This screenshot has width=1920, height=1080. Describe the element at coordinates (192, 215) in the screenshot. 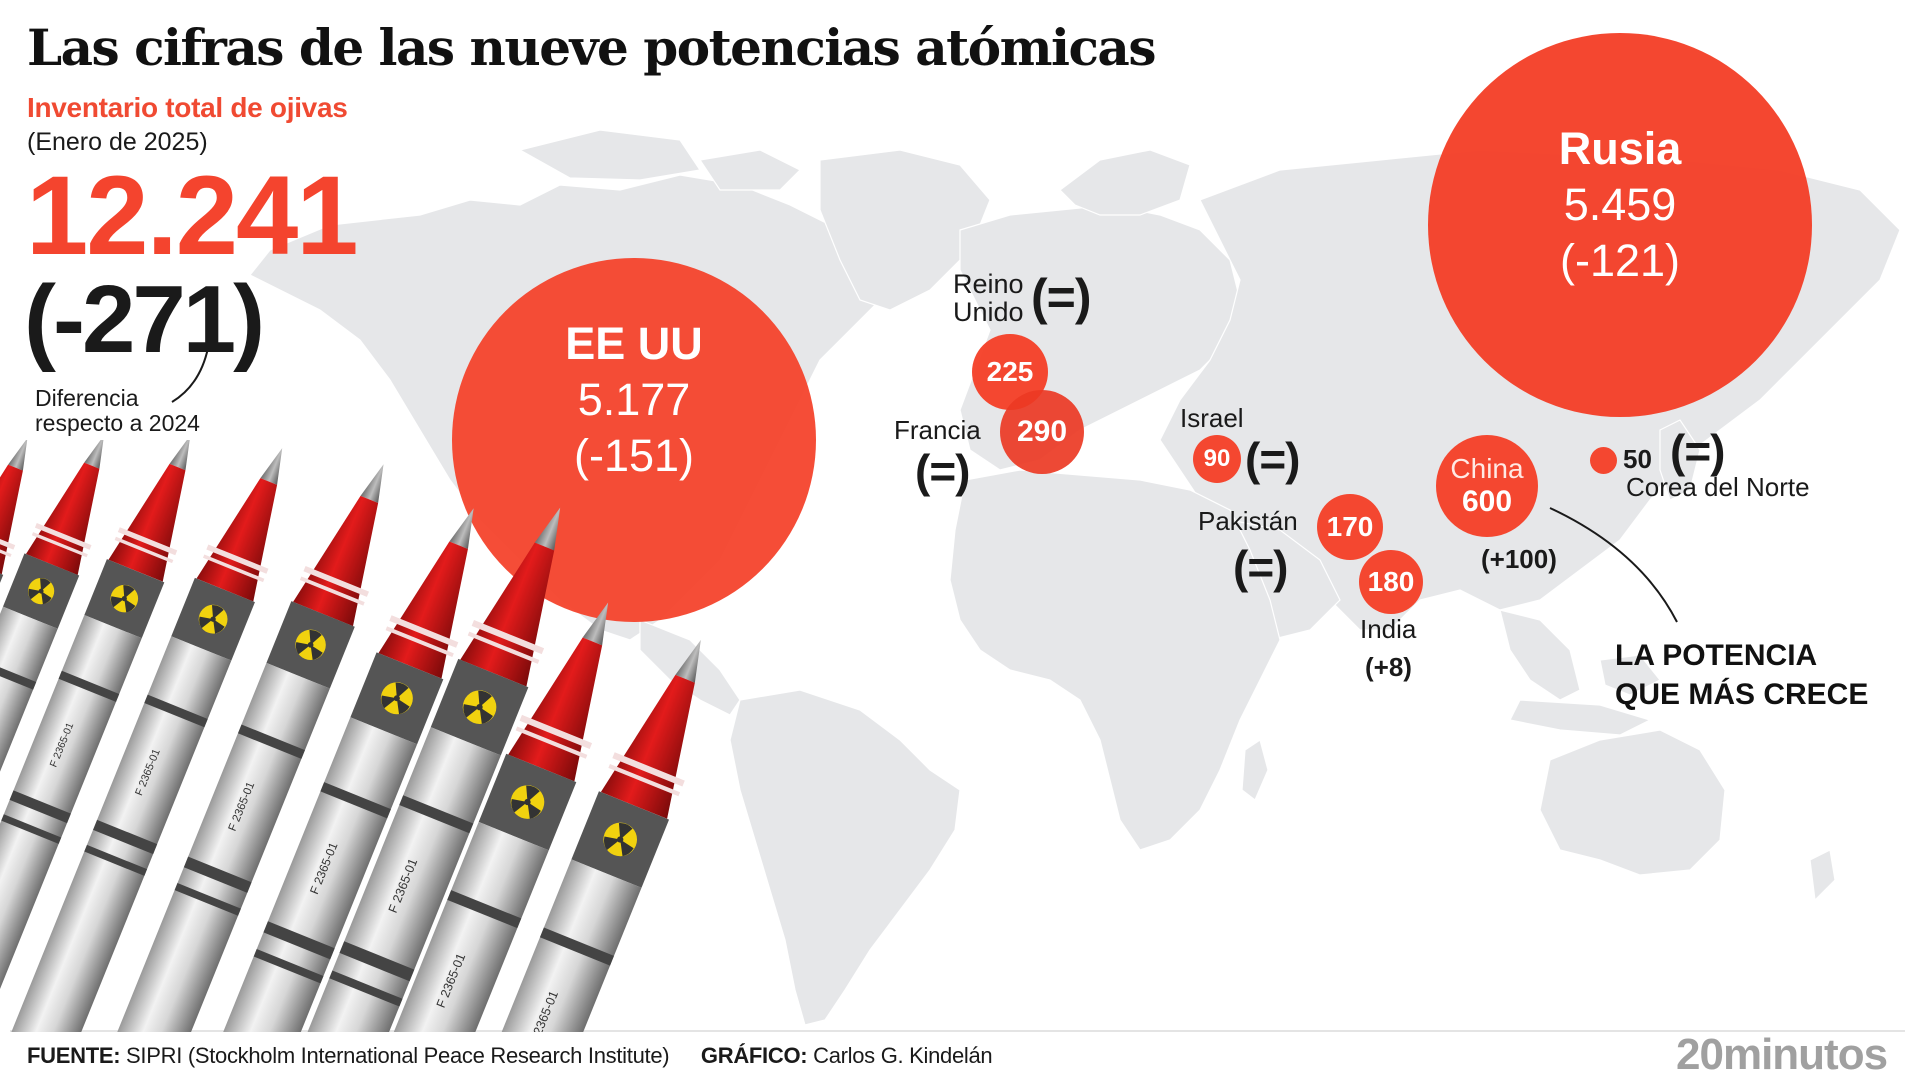

I see `total-warheads: 12.241` at that location.